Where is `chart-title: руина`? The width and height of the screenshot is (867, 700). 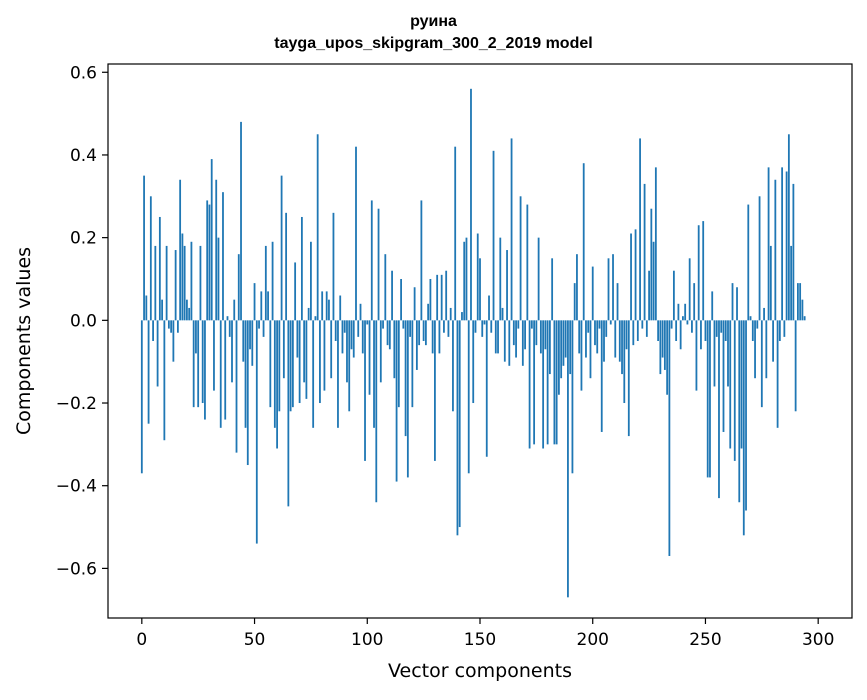
chart-title: руина is located at coordinates (433, 21).